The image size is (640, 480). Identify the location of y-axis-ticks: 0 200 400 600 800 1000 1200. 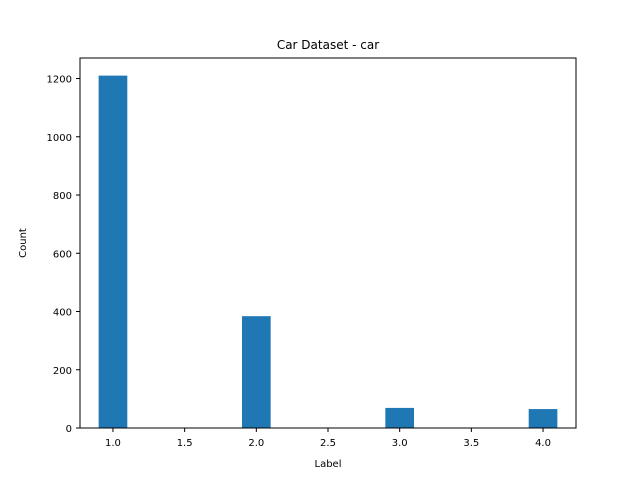
(63, 255).